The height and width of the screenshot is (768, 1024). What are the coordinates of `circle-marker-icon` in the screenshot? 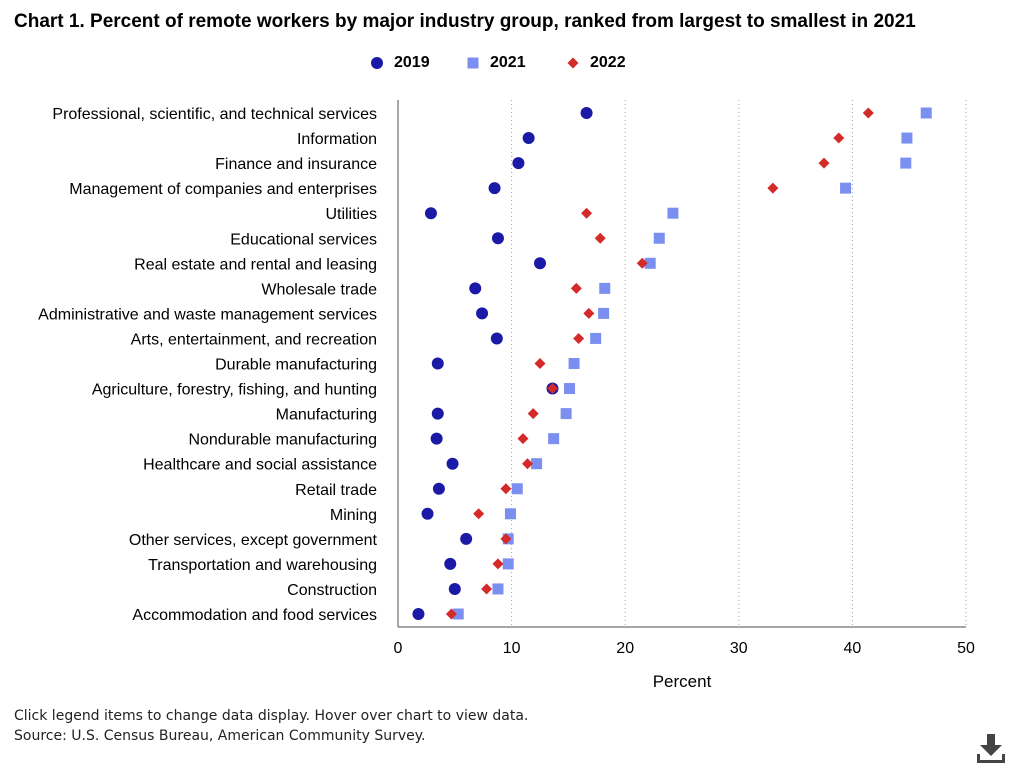 It's located at (377, 63).